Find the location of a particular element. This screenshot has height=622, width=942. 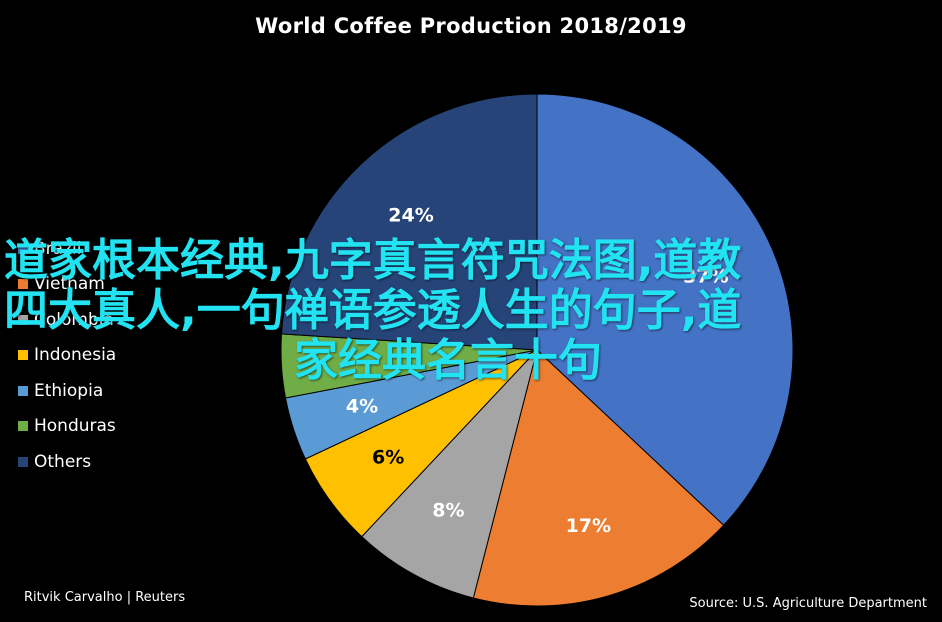

legend-item-others: Others is located at coordinates (67, 462).